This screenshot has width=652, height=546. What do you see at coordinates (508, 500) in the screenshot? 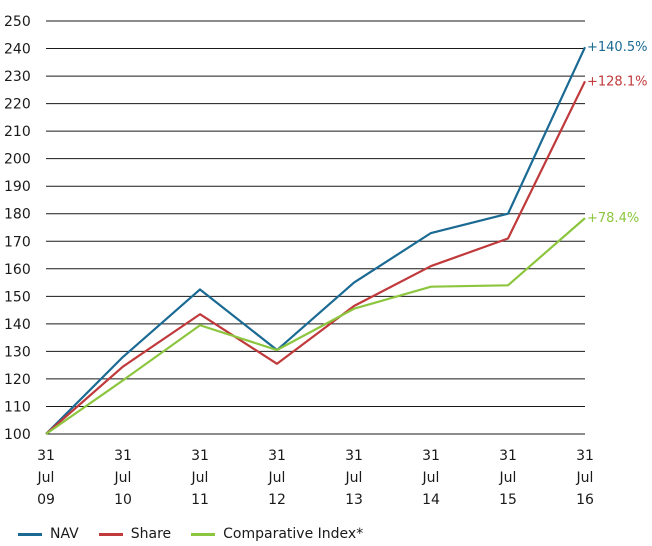
I see `x-tick-label-line: 15` at bounding box center [508, 500].